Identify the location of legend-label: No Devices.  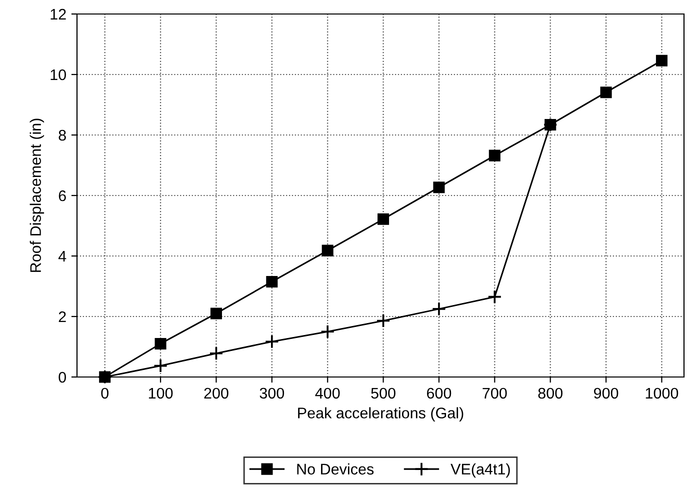
(335, 469).